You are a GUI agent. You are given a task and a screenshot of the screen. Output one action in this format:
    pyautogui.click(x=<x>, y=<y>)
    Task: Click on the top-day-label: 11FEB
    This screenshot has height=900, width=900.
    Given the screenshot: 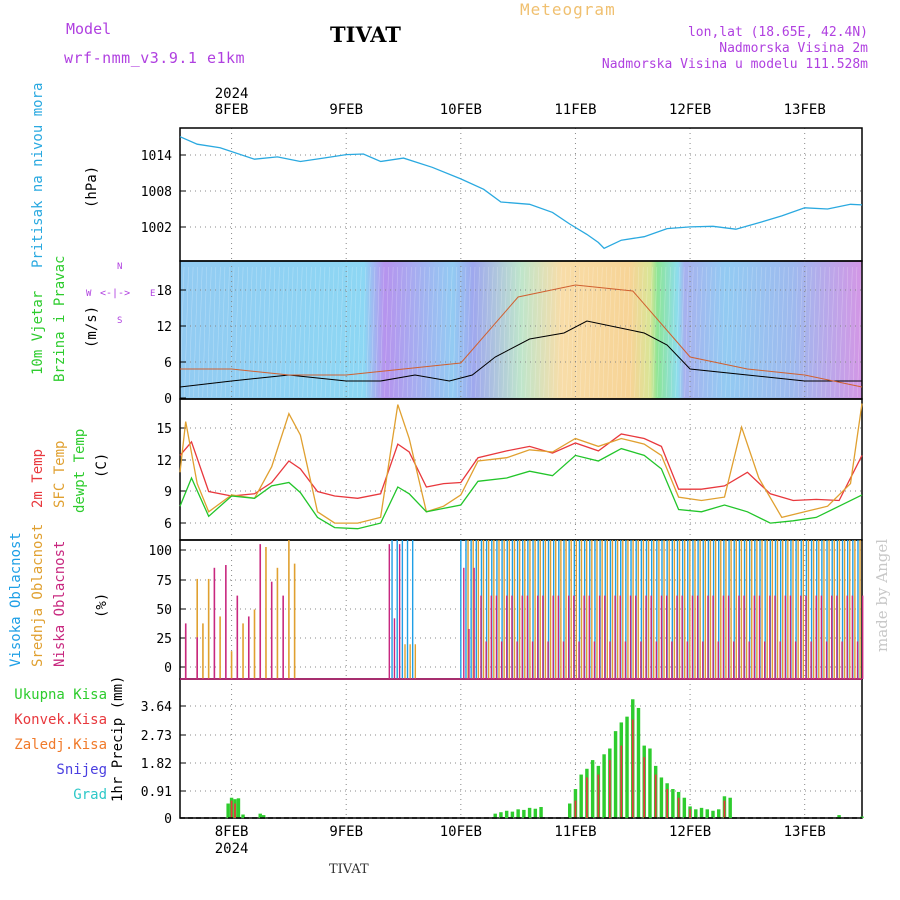 What is the action you would take?
    pyautogui.click(x=575, y=110)
    